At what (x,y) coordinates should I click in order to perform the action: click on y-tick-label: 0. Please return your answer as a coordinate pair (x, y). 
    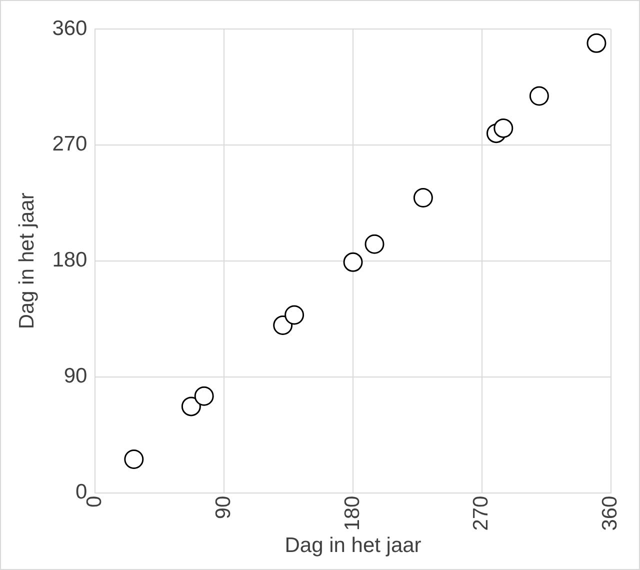
    Looking at the image, I should click on (82, 492).